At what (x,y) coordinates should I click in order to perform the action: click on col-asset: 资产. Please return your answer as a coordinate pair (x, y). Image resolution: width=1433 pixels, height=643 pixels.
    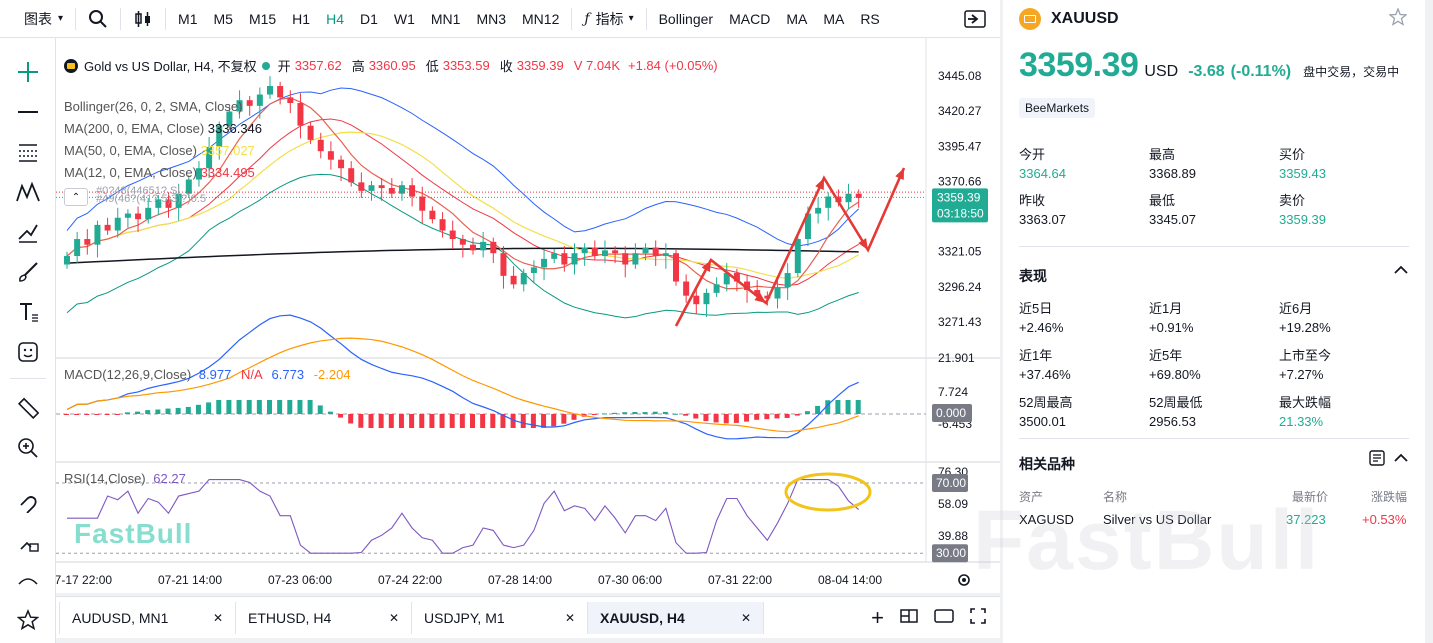
    Looking at the image, I should click on (1031, 497).